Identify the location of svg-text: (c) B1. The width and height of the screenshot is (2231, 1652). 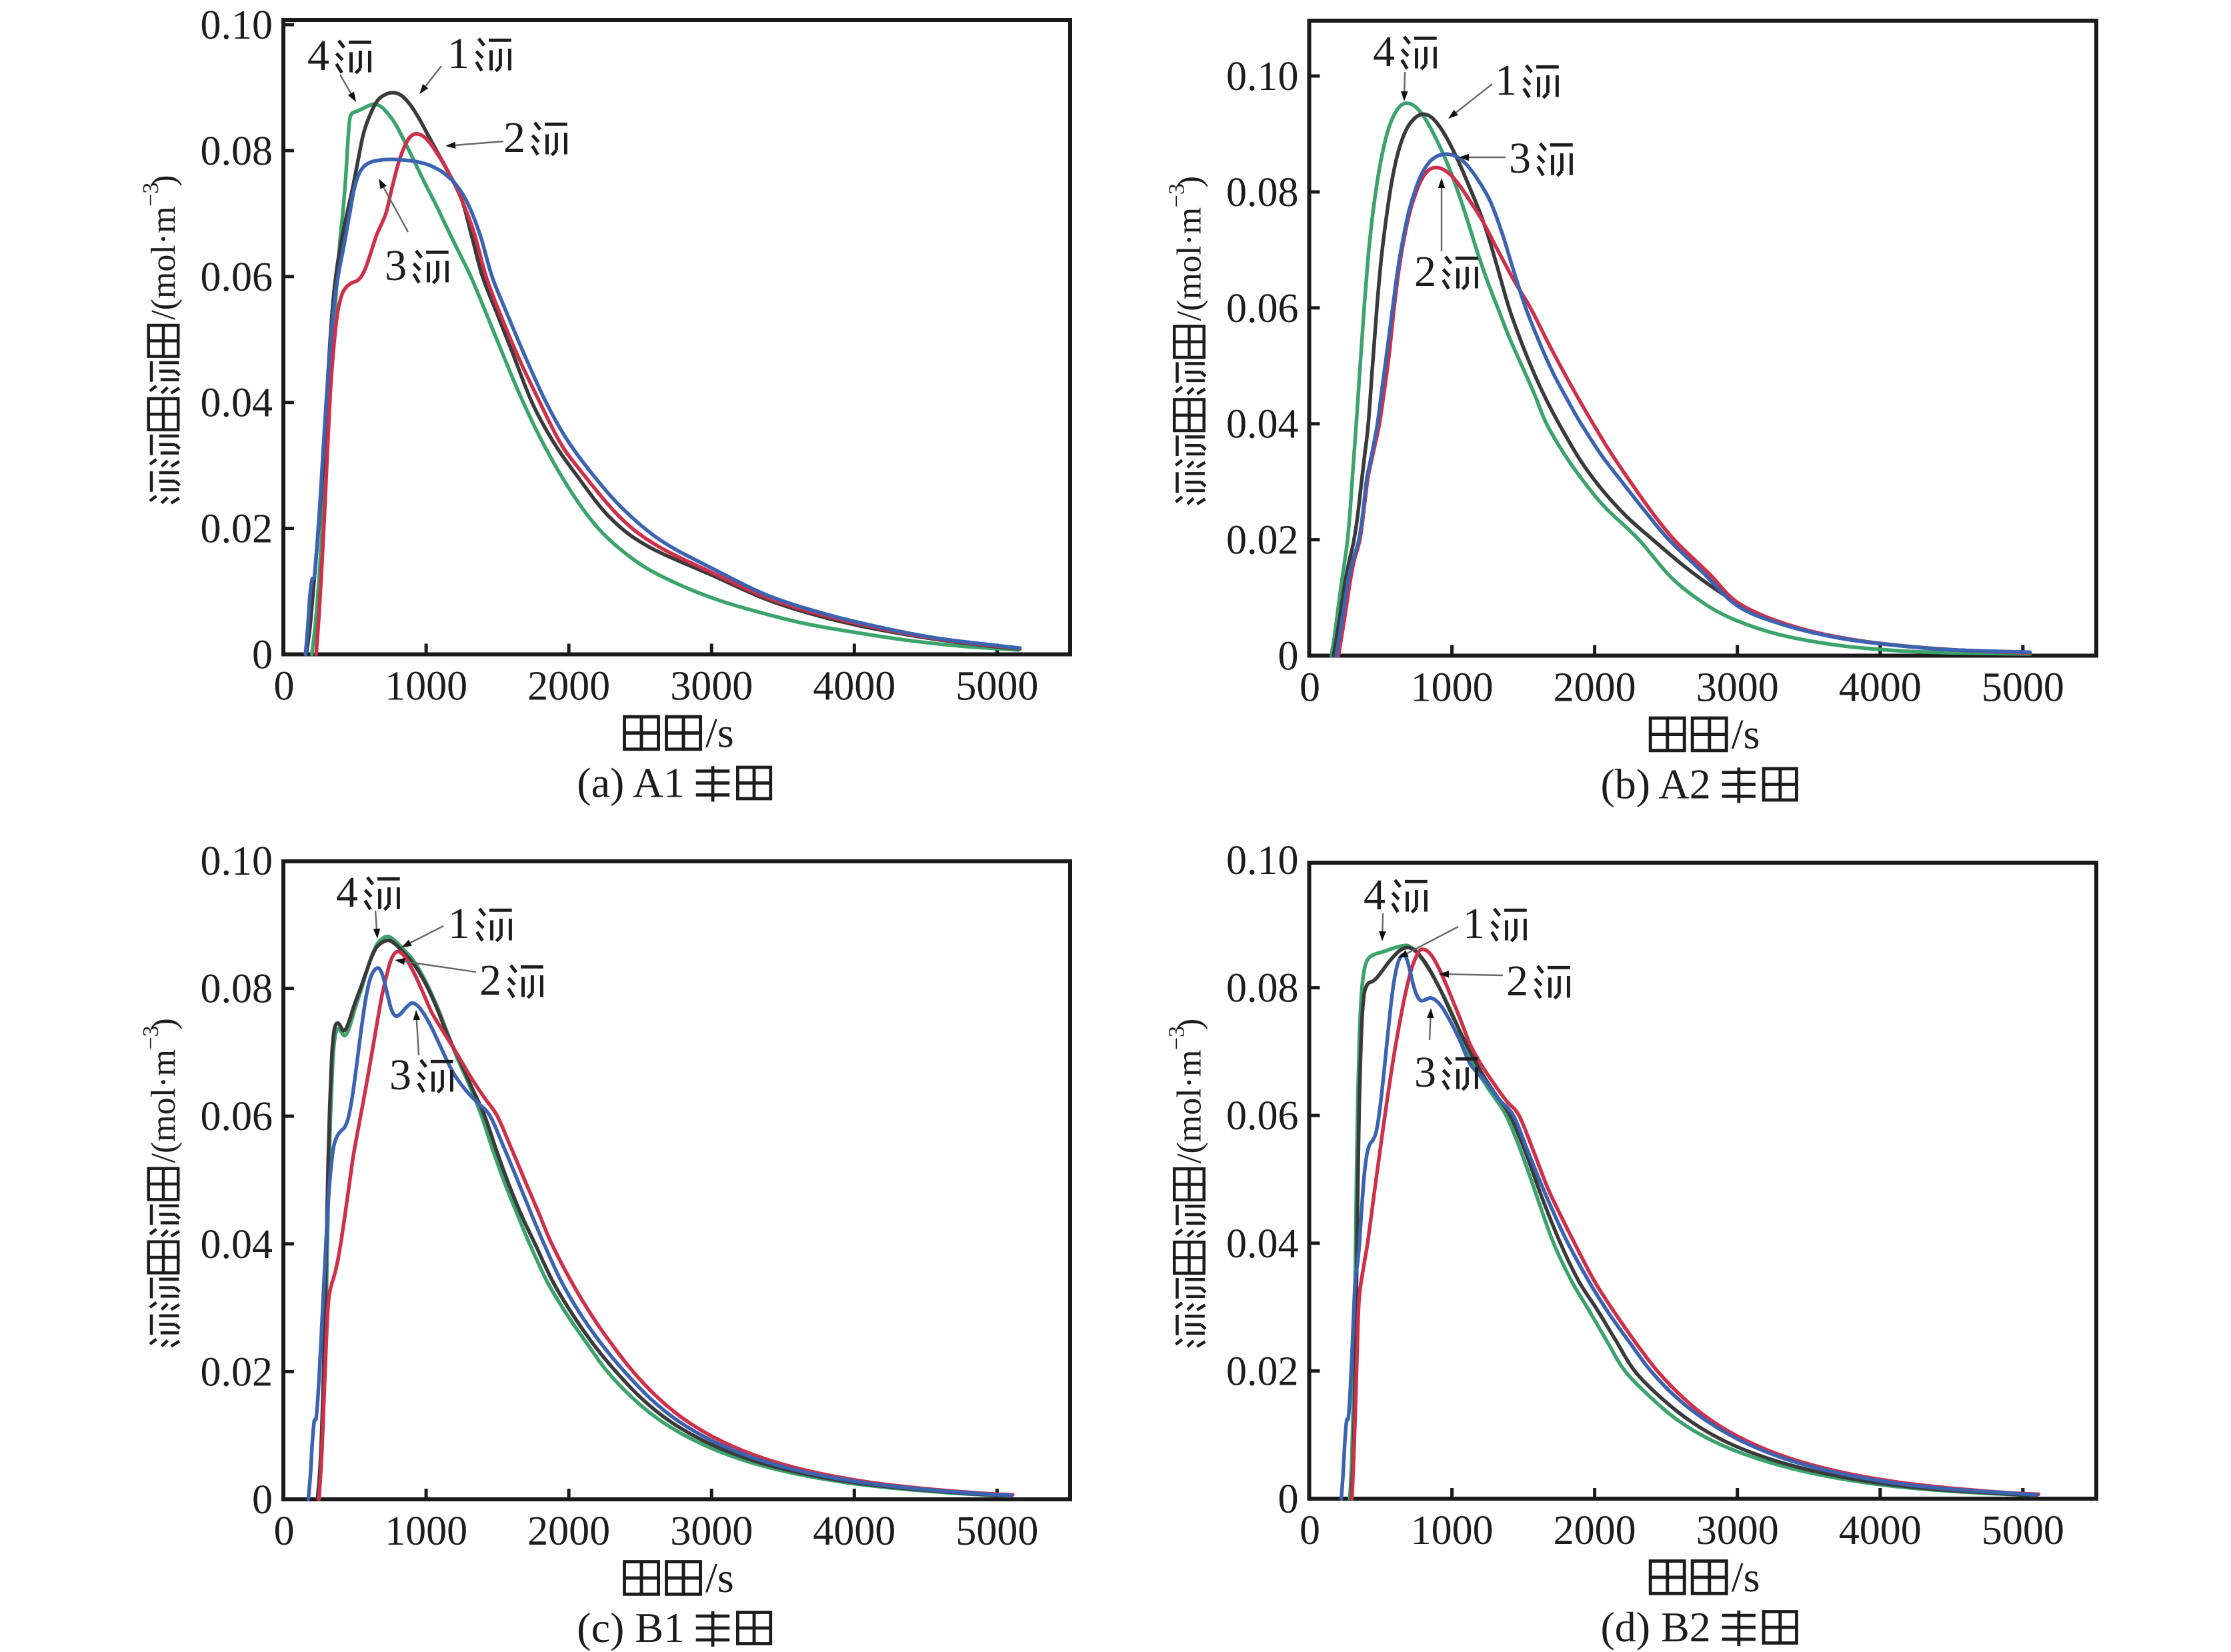
(631, 1627).